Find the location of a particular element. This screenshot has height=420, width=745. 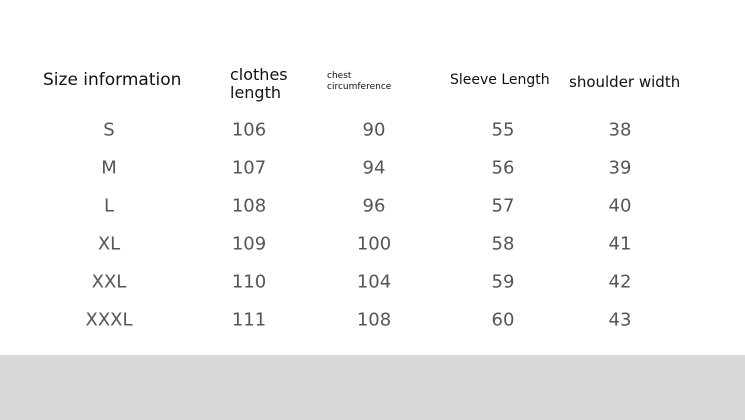

header-sleeve-length: Sleeve Length is located at coordinates (500, 80).